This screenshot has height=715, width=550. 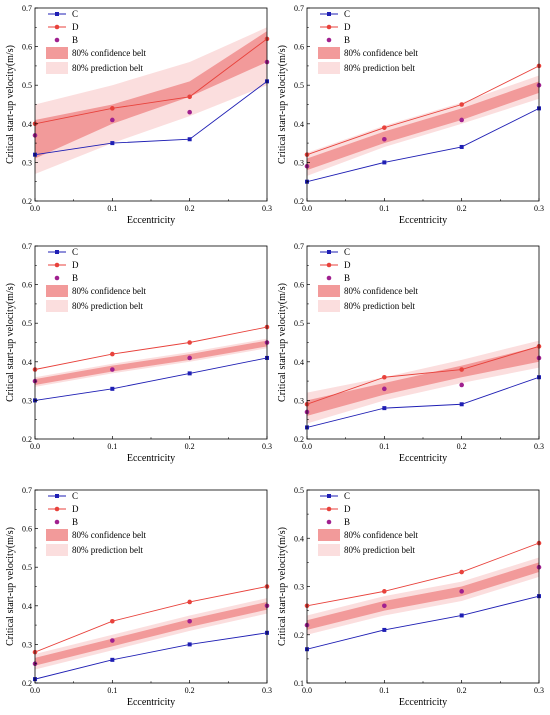 What do you see at coordinates (299, 683) in the screenshot?
I see `y-tick-label: 0.1` at bounding box center [299, 683].